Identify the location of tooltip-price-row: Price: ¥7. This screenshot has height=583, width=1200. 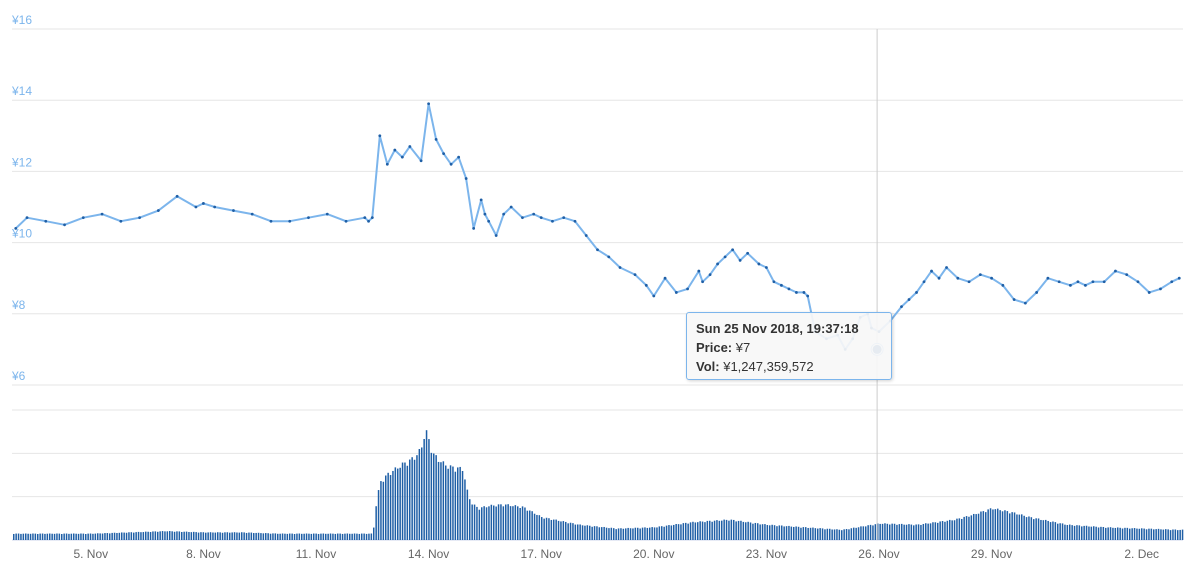
(789, 347).